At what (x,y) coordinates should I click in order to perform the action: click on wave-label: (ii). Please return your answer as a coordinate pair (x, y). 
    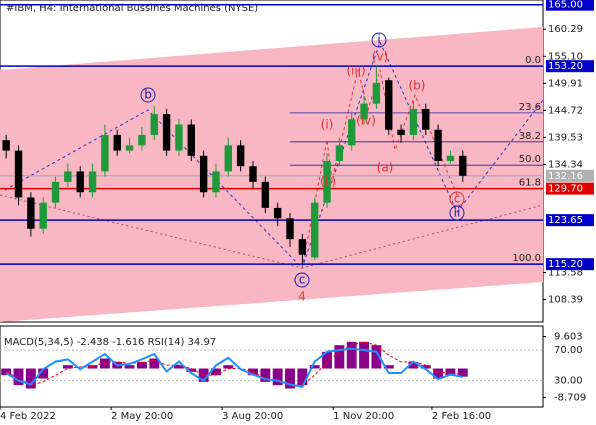
    Looking at the image, I should click on (328, 182).